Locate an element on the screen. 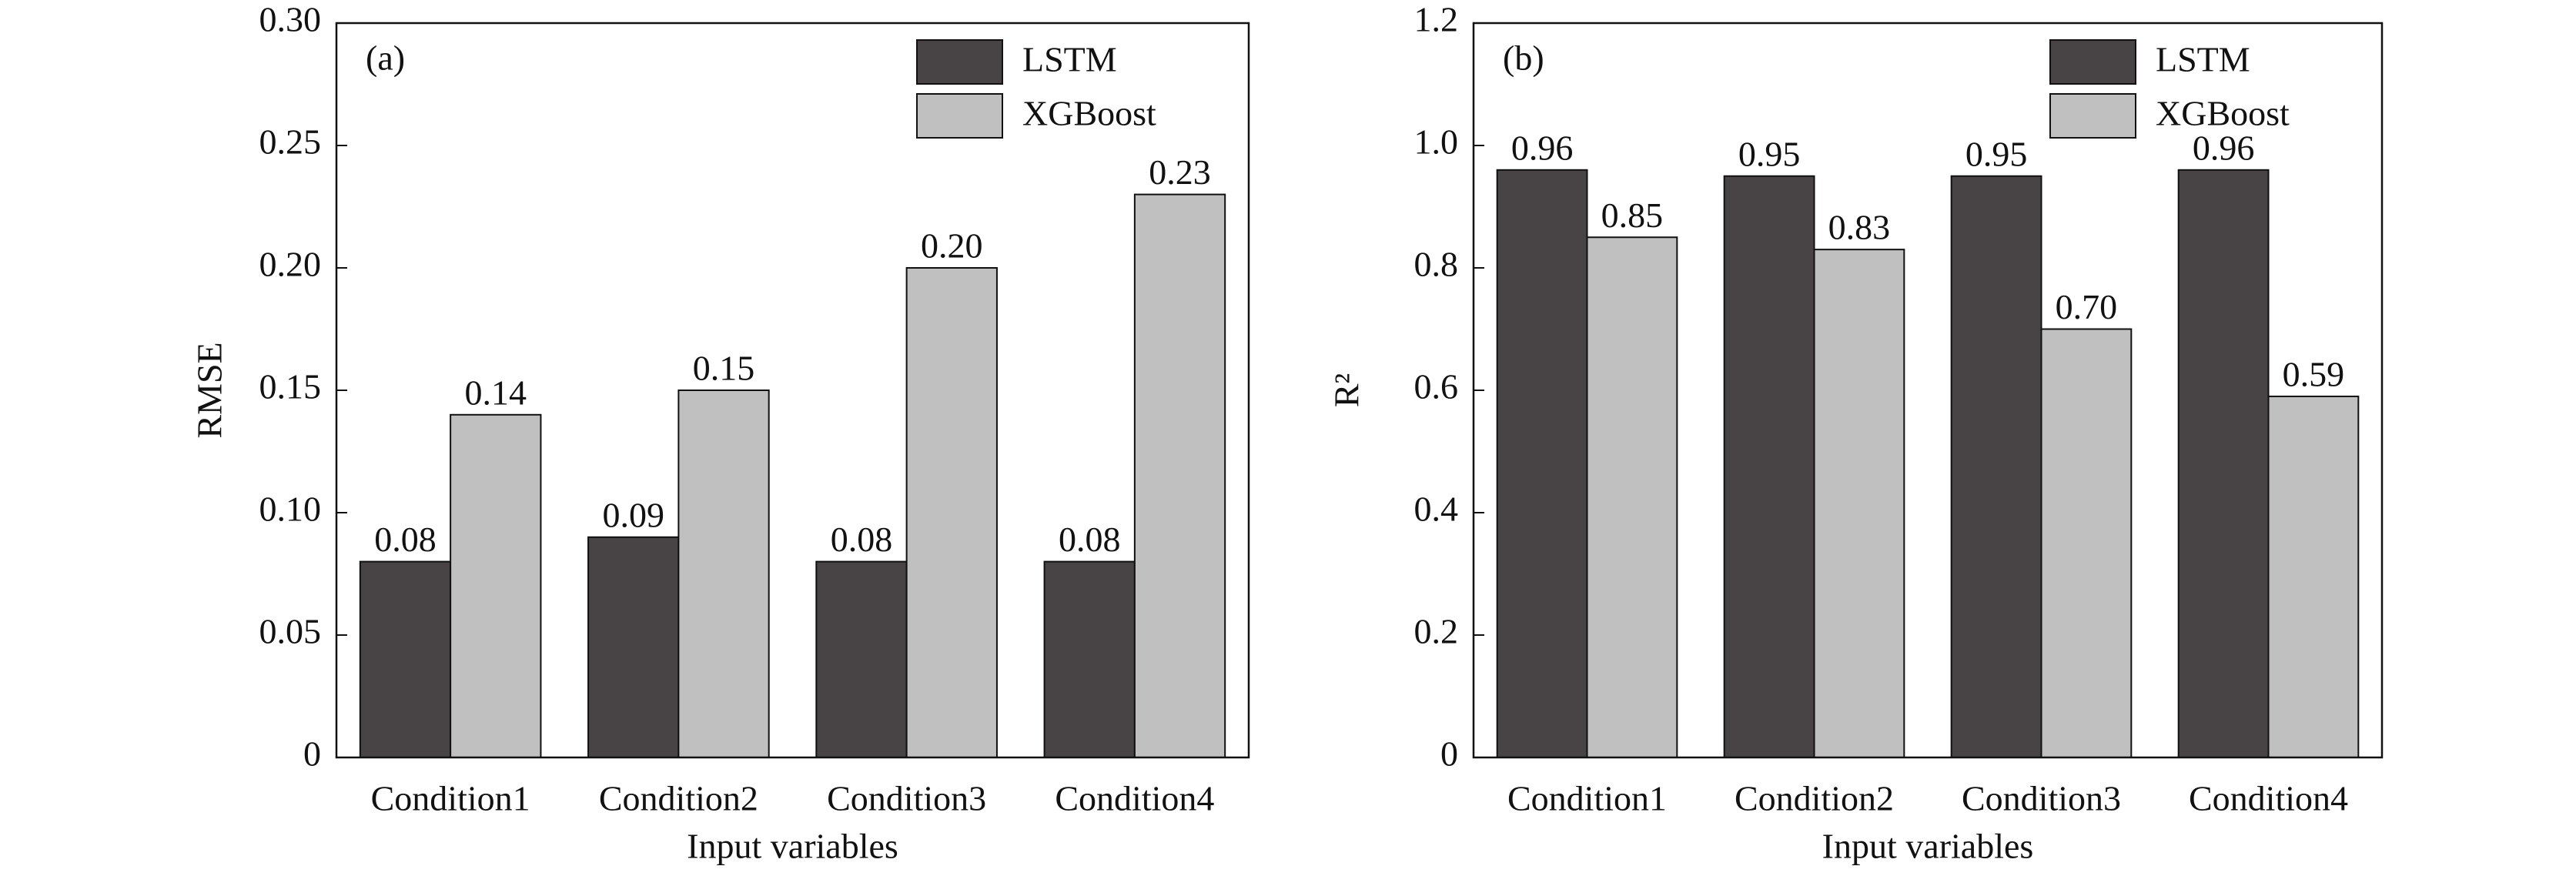 The image size is (2576, 876). value-label: 0.59 is located at coordinates (2314, 374).